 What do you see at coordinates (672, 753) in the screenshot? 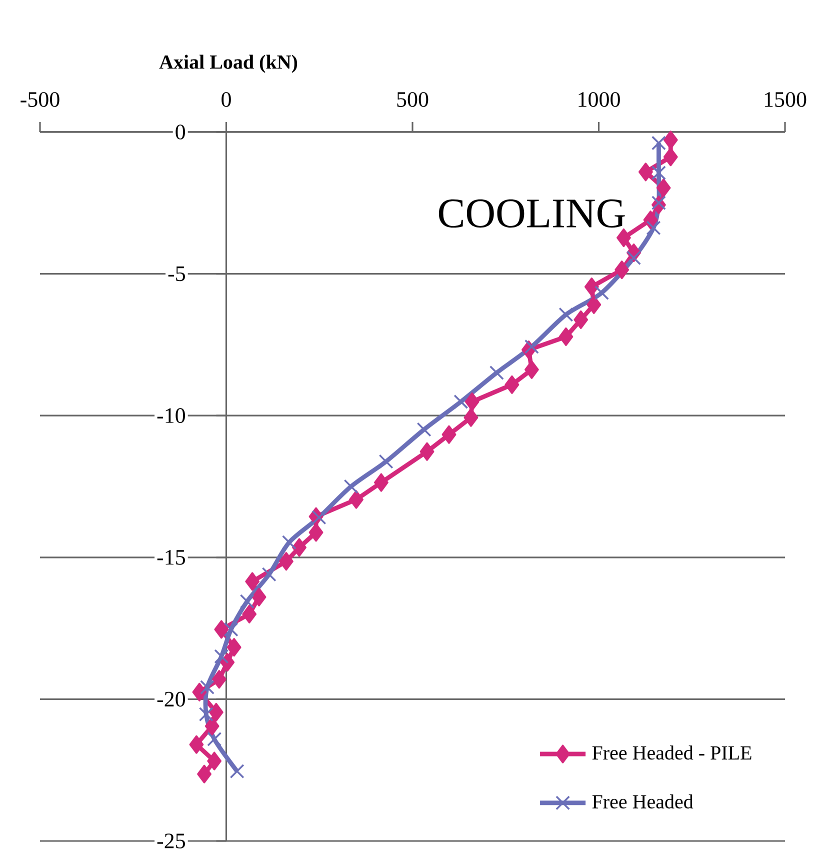
I see `legend-label: Free Headed - PILE` at bounding box center [672, 753].